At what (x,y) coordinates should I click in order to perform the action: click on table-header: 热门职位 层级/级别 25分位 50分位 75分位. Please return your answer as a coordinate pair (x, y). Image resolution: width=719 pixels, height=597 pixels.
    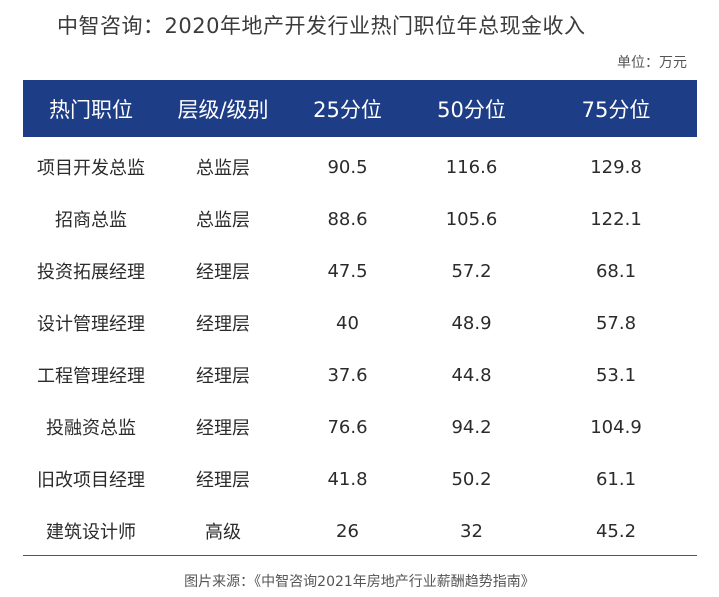
    Looking at the image, I should click on (360, 108).